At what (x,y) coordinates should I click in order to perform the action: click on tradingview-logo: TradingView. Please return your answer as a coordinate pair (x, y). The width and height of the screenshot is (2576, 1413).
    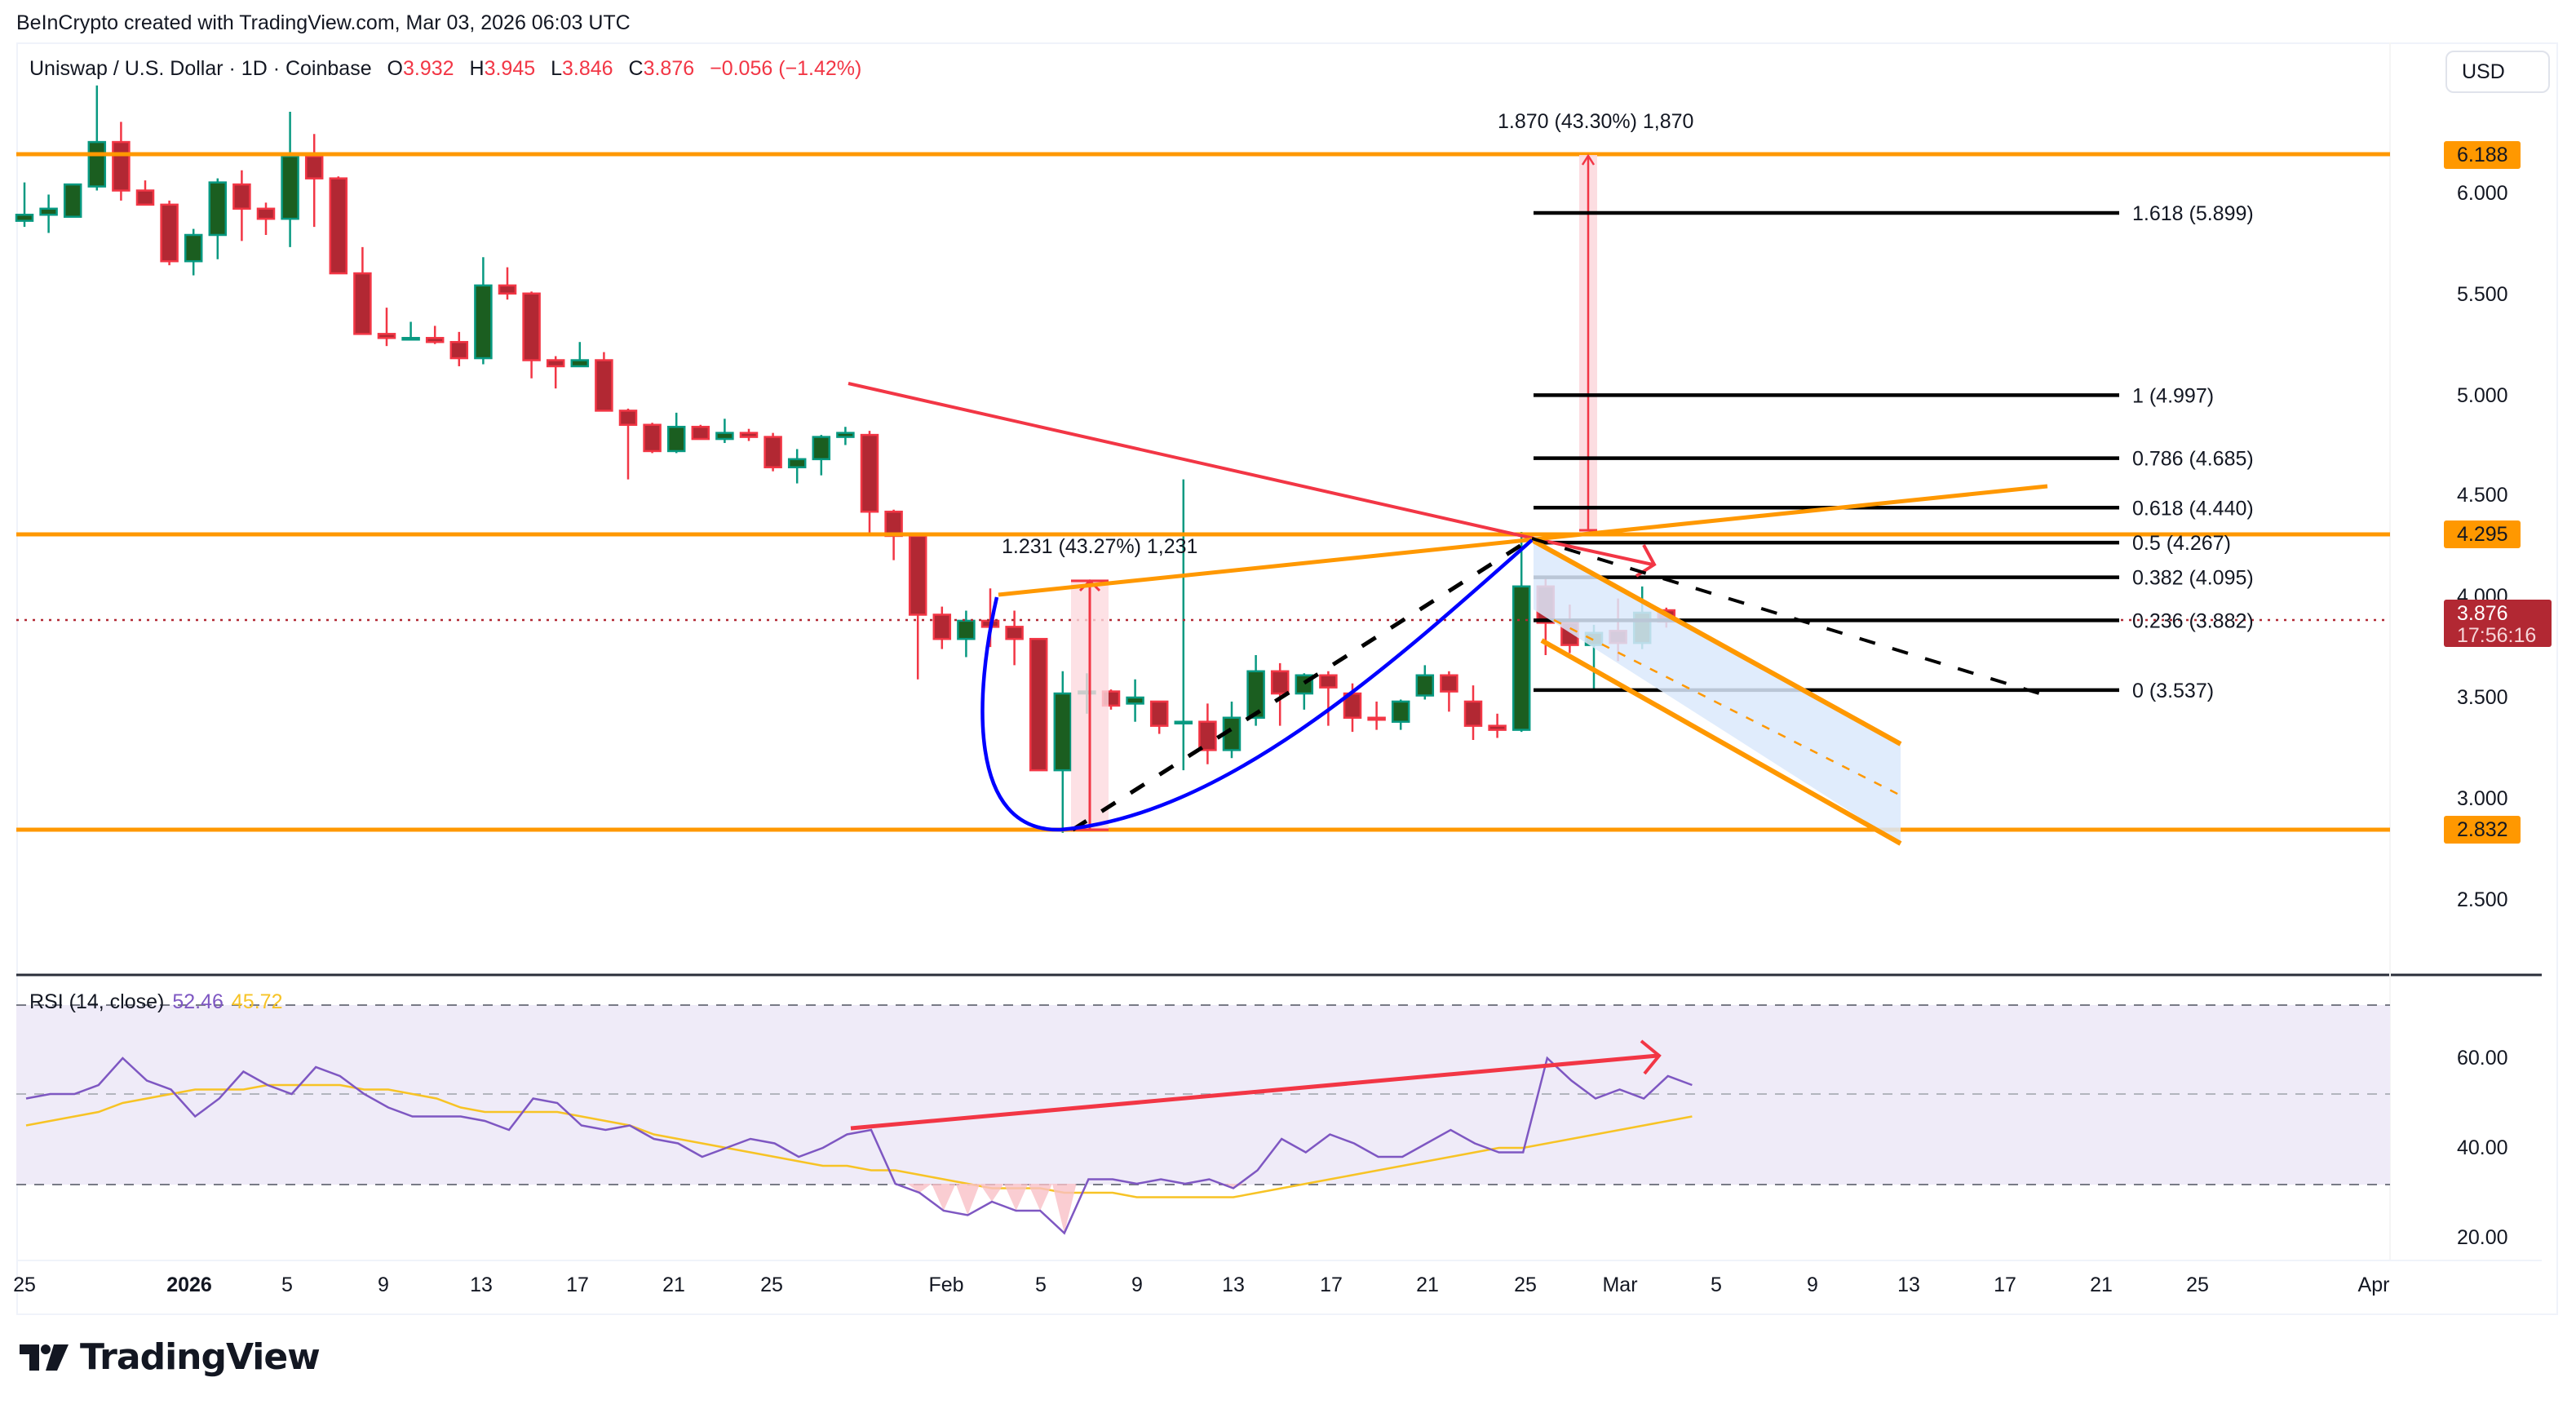
    Looking at the image, I should click on (169, 1357).